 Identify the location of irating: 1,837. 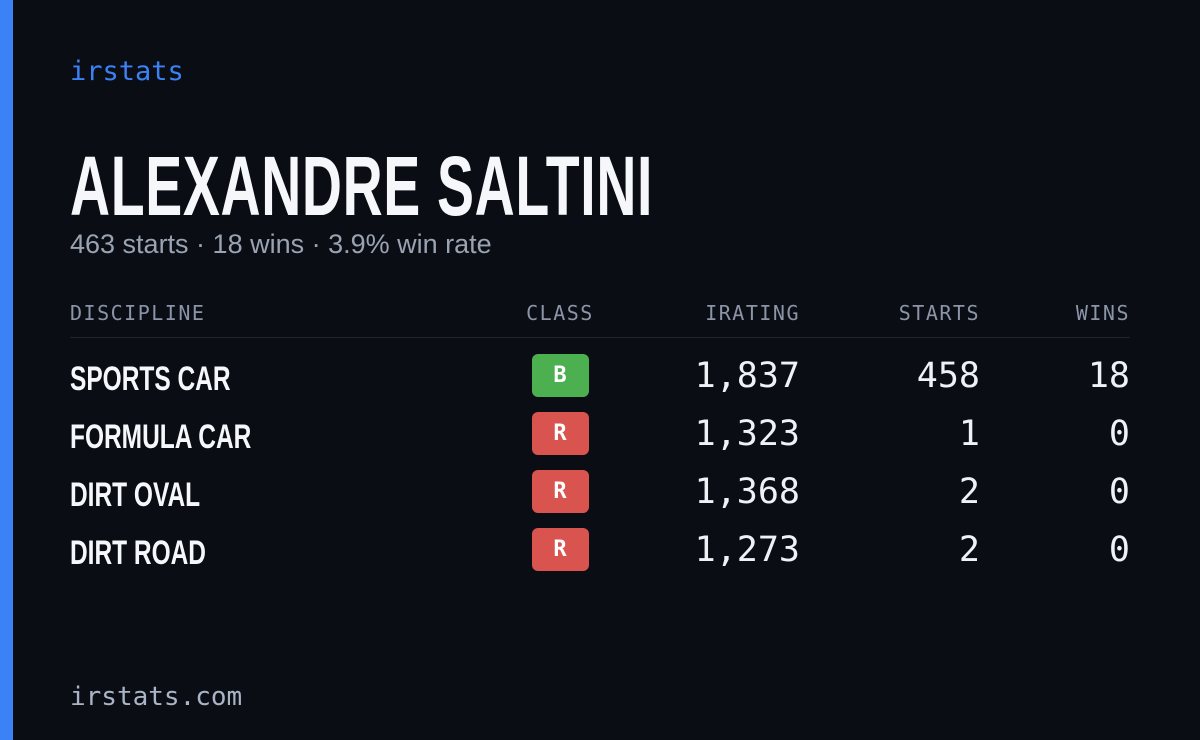
(747, 376).